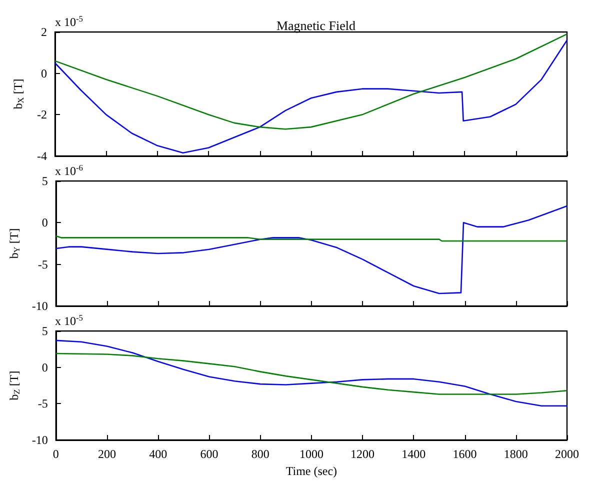  I want to click on x-tick-label: 1400, so click(414, 454).